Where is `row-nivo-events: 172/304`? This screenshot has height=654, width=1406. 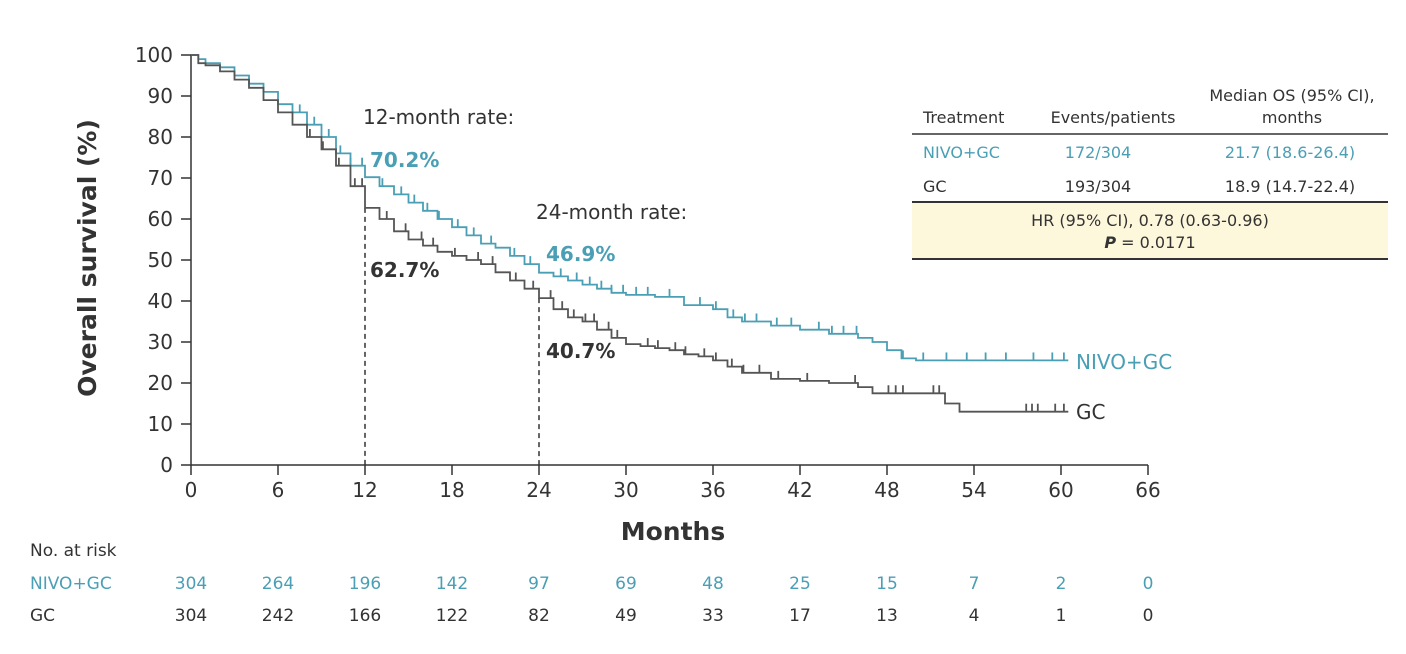 row-nivo-events: 172/304 is located at coordinates (1098, 152).